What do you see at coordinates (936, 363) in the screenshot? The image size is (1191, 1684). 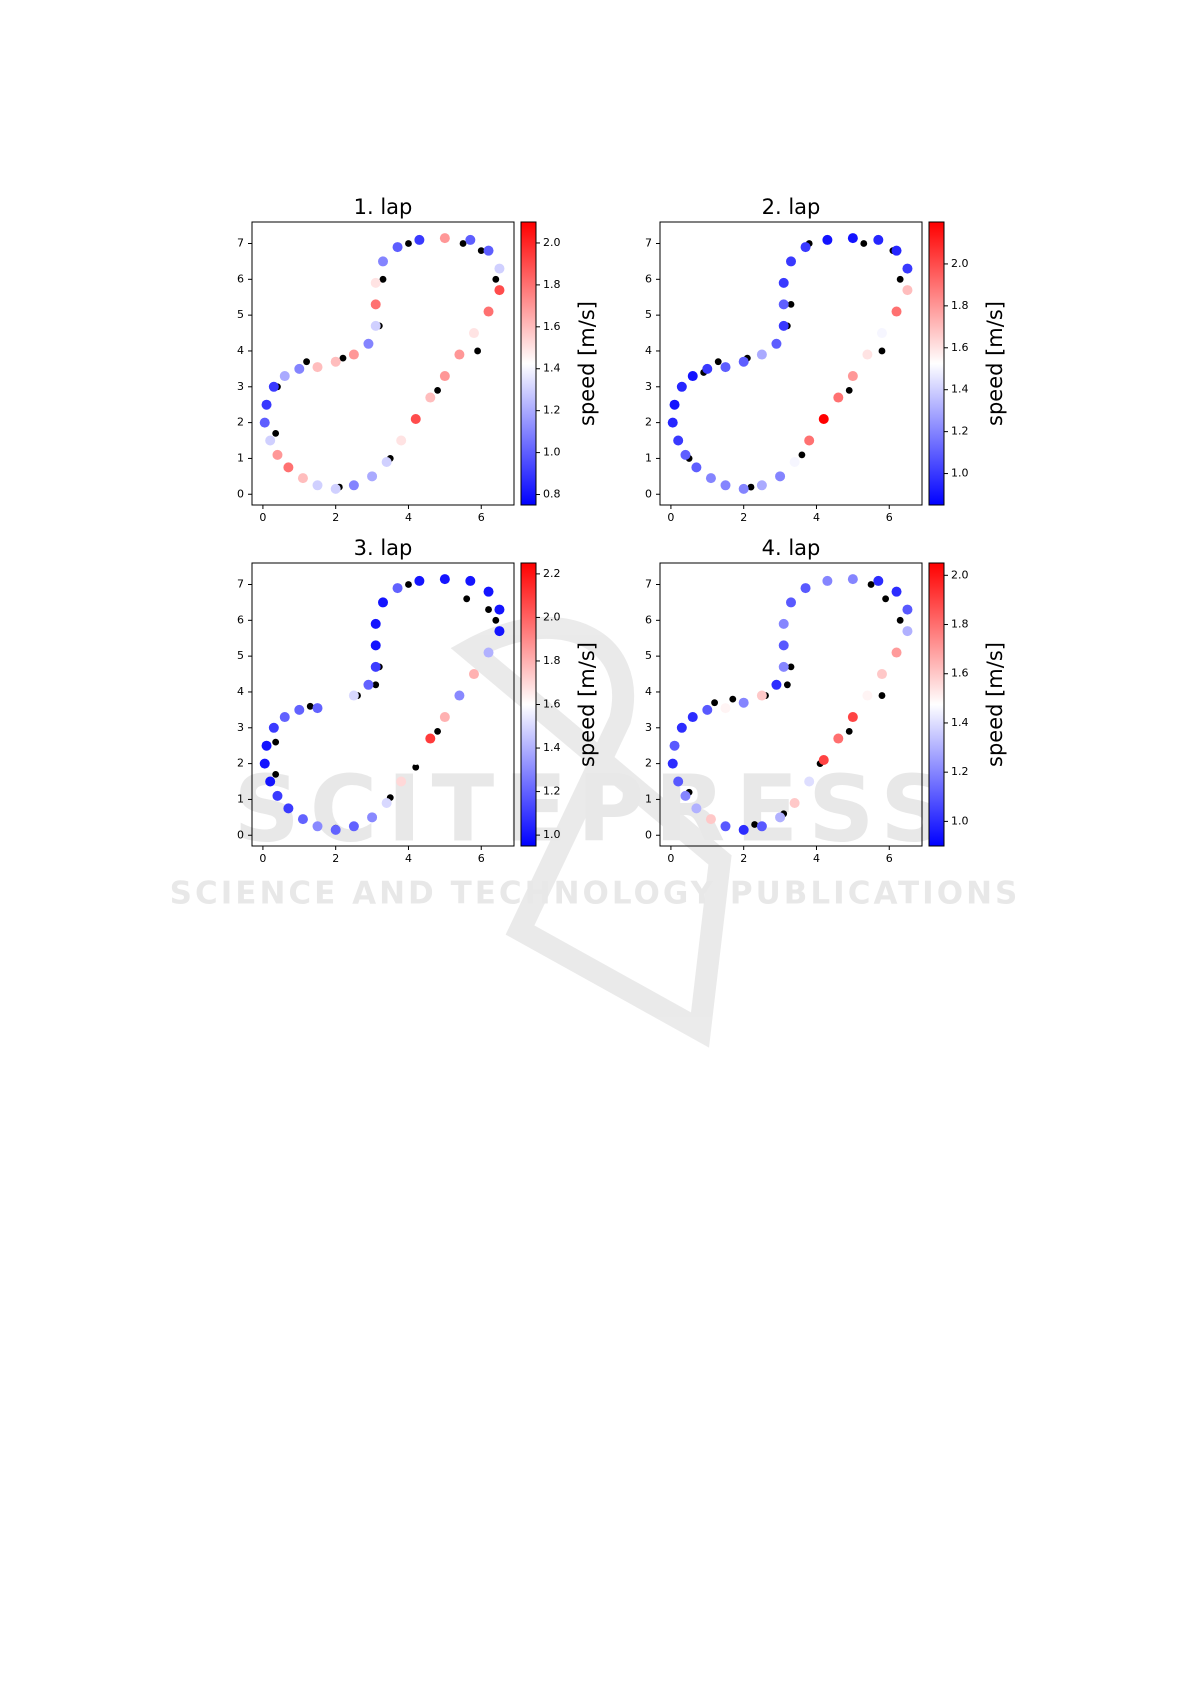 I see `colorbar` at bounding box center [936, 363].